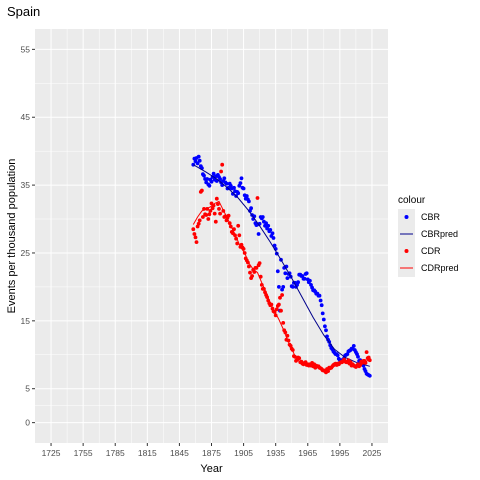 The height and width of the screenshot is (480, 480). What do you see at coordinates (440, 268) in the screenshot?
I see `legend-label: CDRpred` at bounding box center [440, 268].